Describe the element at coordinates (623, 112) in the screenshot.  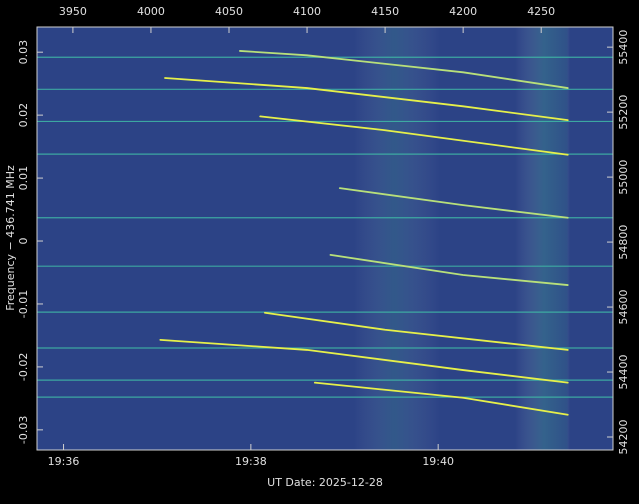
I see `y2-tick-label: 55200` at that location.